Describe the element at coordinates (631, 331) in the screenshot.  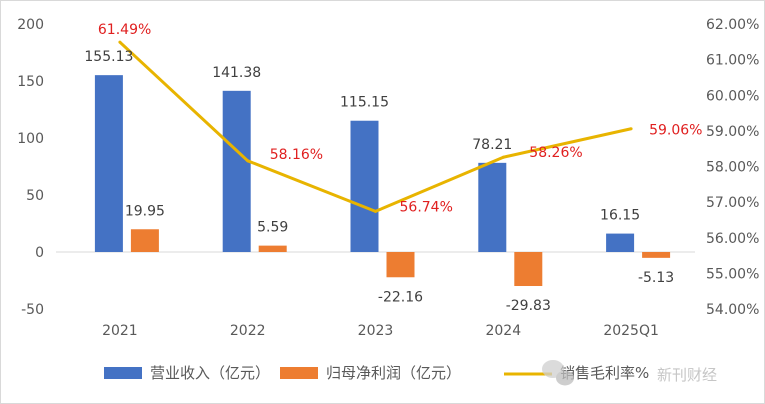
I see `x-axis-tick-label: 2025Q1` at that location.